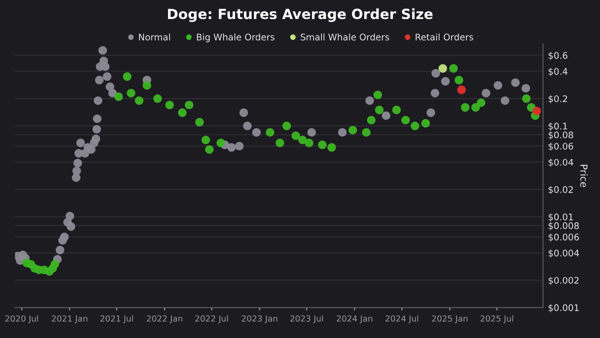 This screenshot has width=600, height=338. I want to click on x-tick-label: 2022 Jul, so click(211, 319).